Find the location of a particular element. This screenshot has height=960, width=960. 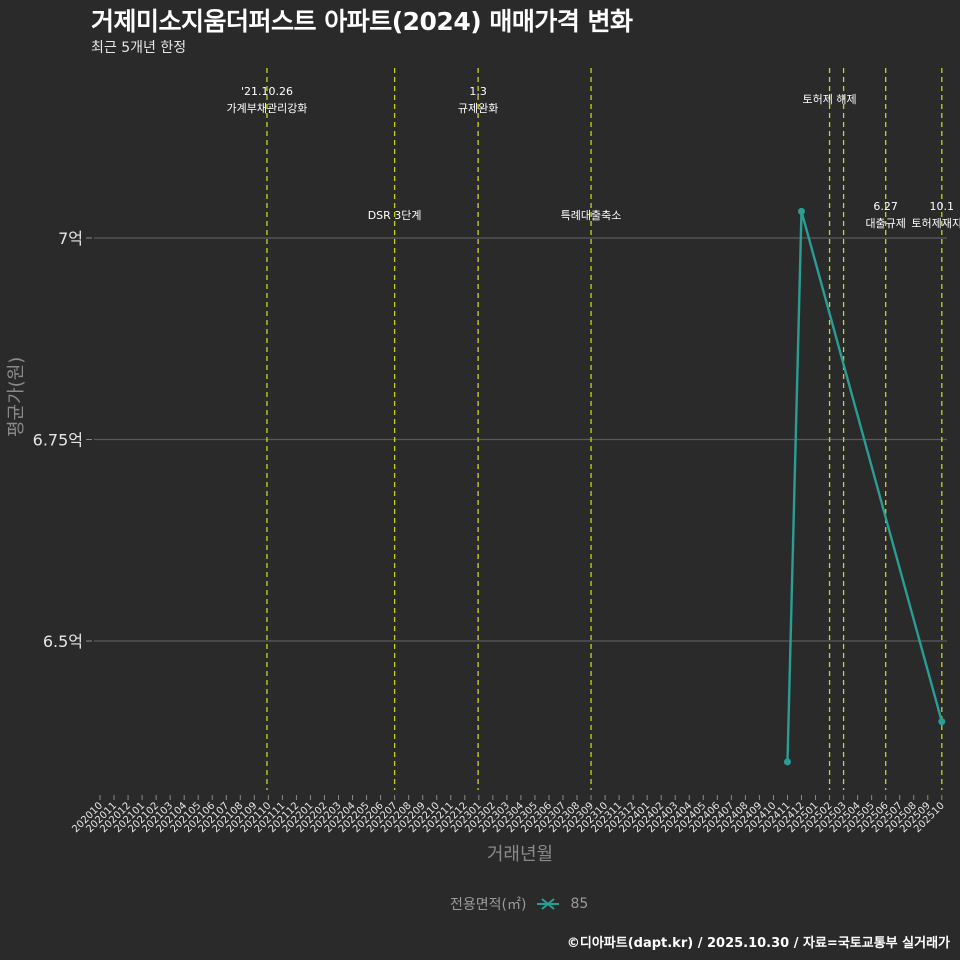

legend-title: 전용면적(㎡) is located at coordinates (488, 905).